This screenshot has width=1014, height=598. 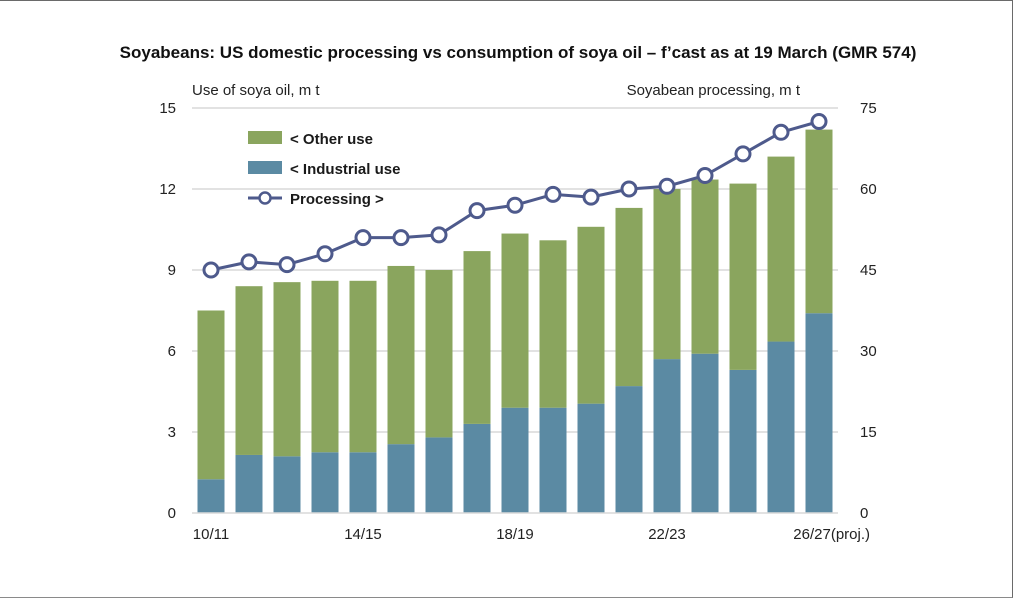 What do you see at coordinates (868, 270) in the screenshot?
I see `right-tick-label: 45` at bounding box center [868, 270].